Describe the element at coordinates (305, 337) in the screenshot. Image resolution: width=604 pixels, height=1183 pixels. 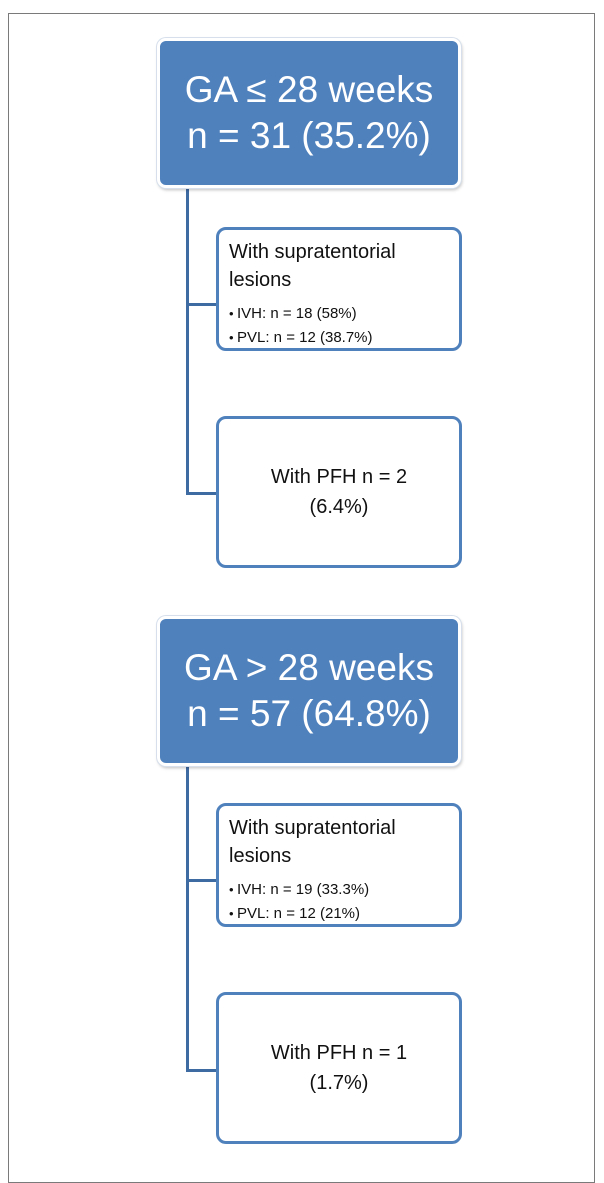
I see `group1-lesion-item-pvl-text: PVL: n = 12 (38.7%)` at that location.